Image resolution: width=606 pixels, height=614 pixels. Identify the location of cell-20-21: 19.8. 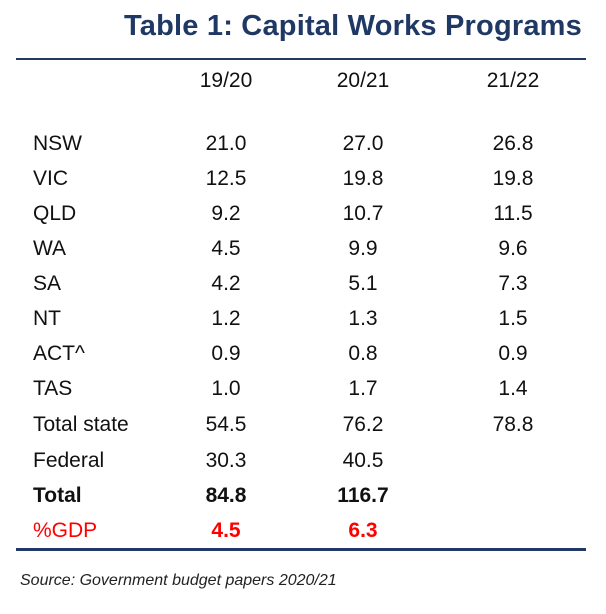
(363, 178).